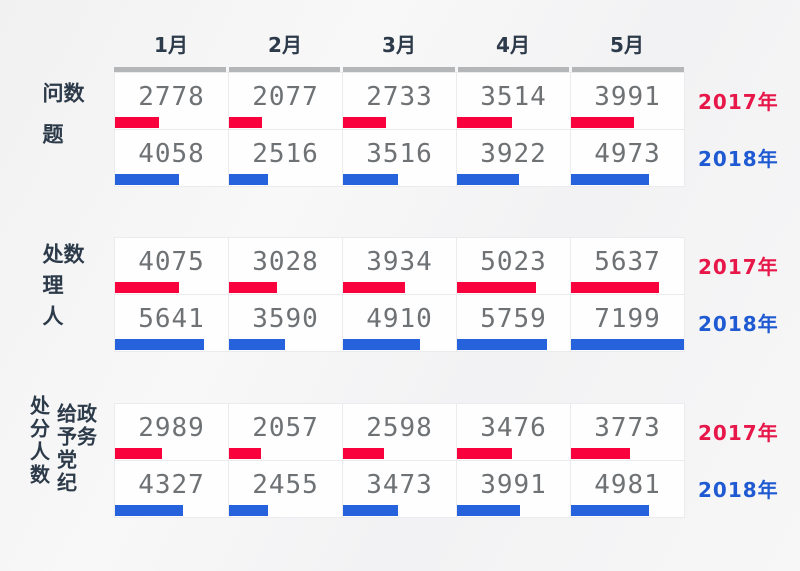  Describe the element at coordinates (171, 428) in the screenshot. I see `bar-value: 2989` at that location.